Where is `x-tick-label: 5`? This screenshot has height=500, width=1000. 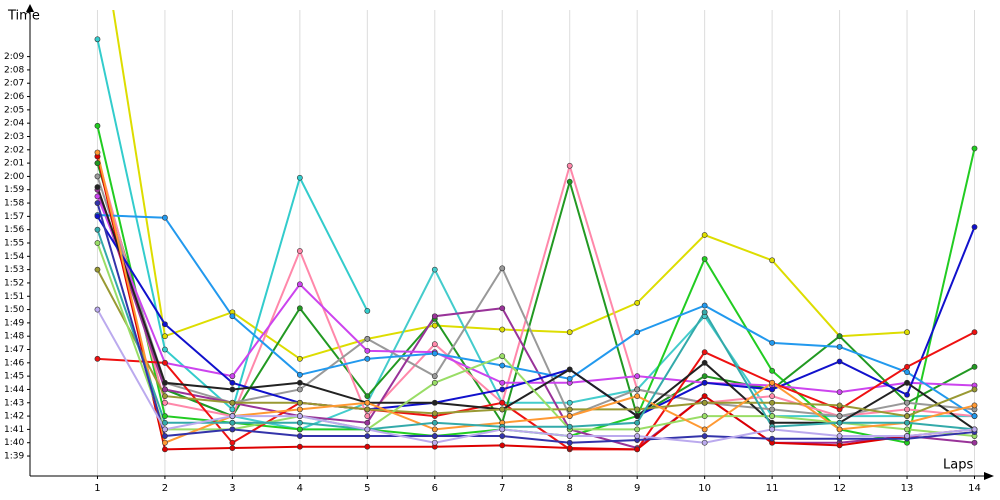 x-tick-label: 5 is located at coordinates (367, 488).